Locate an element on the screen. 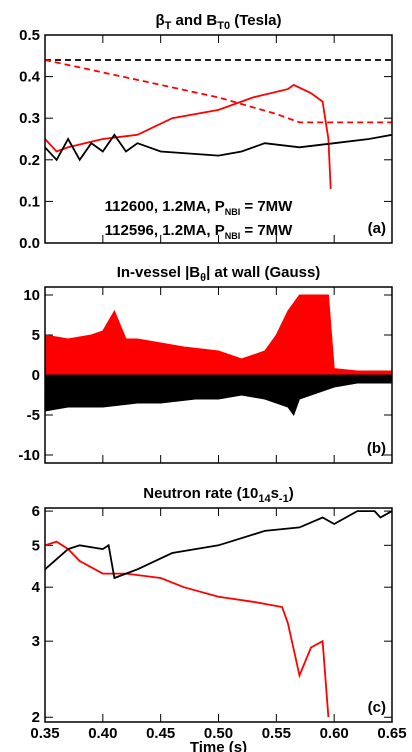  y-tick-label: 3 is located at coordinates (36, 641).